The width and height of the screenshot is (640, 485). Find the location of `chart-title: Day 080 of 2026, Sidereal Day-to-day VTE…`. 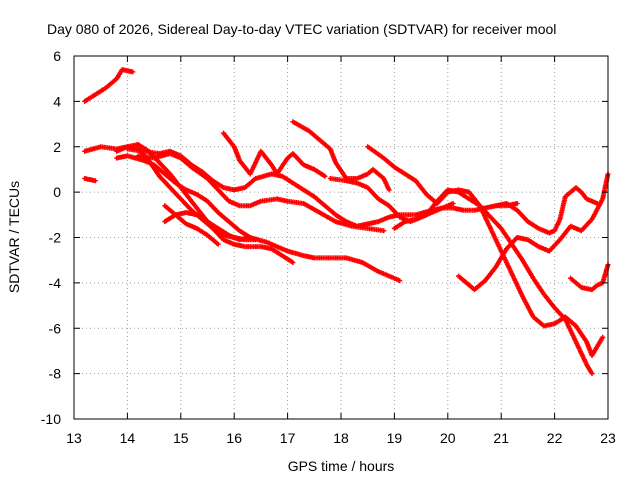

chart-title: Day 080 of 2026, Sidereal Day-to-day VTE… is located at coordinates (301, 29).